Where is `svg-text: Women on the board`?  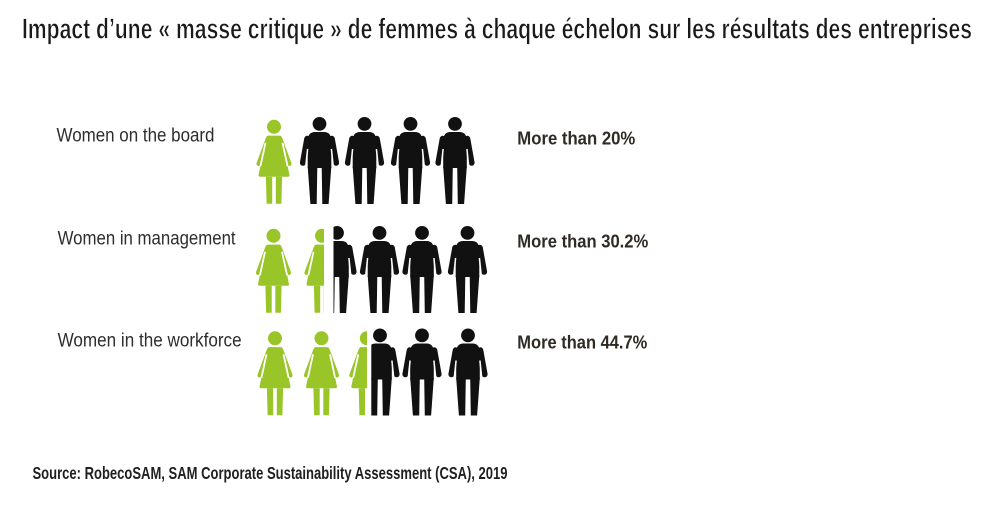 svg-text: Women on the board is located at coordinates (136, 136).